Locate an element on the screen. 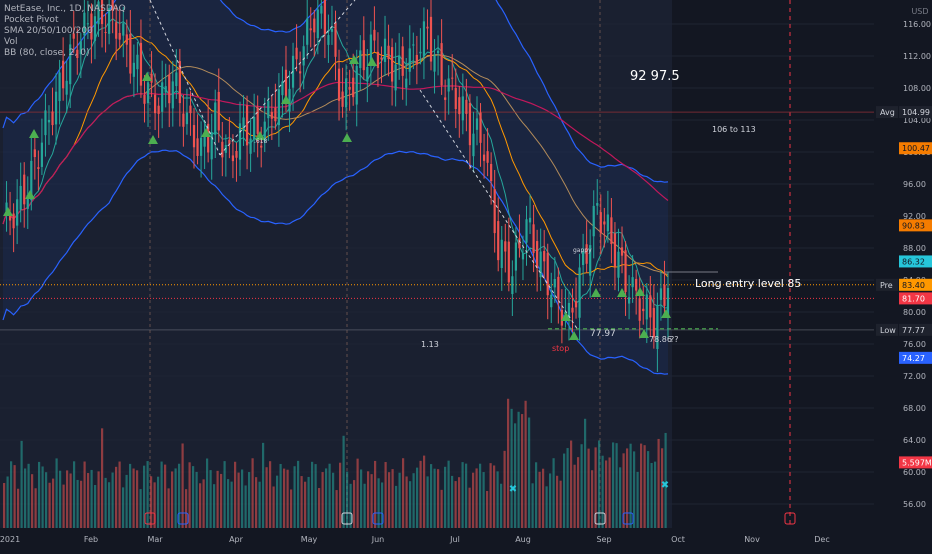 The image size is (932, 554). price-tick-label: 112.00 is located at coordinates (917, 56).